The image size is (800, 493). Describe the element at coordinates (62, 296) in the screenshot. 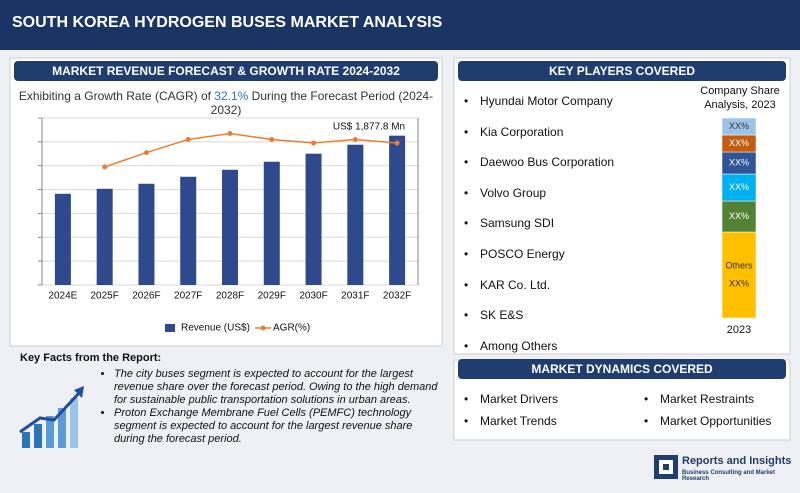

I see `x-tick-label: 2024E` at that location.